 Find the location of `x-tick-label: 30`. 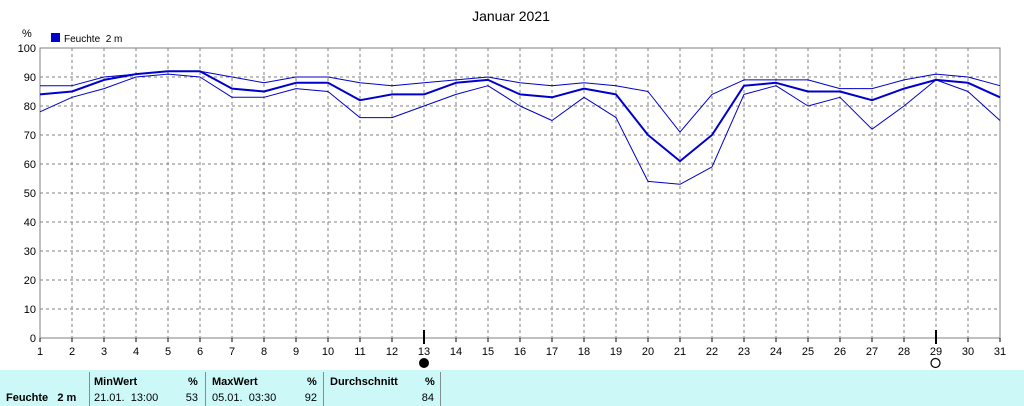

x-tick-label: 30 is located at coordinates (968, 352).